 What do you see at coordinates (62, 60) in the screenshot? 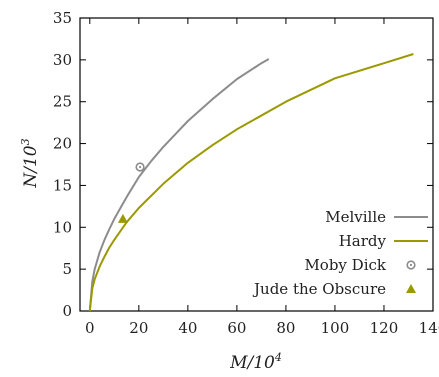
I see `y-tick-label-6: 30` at bounding box center [62, 60].